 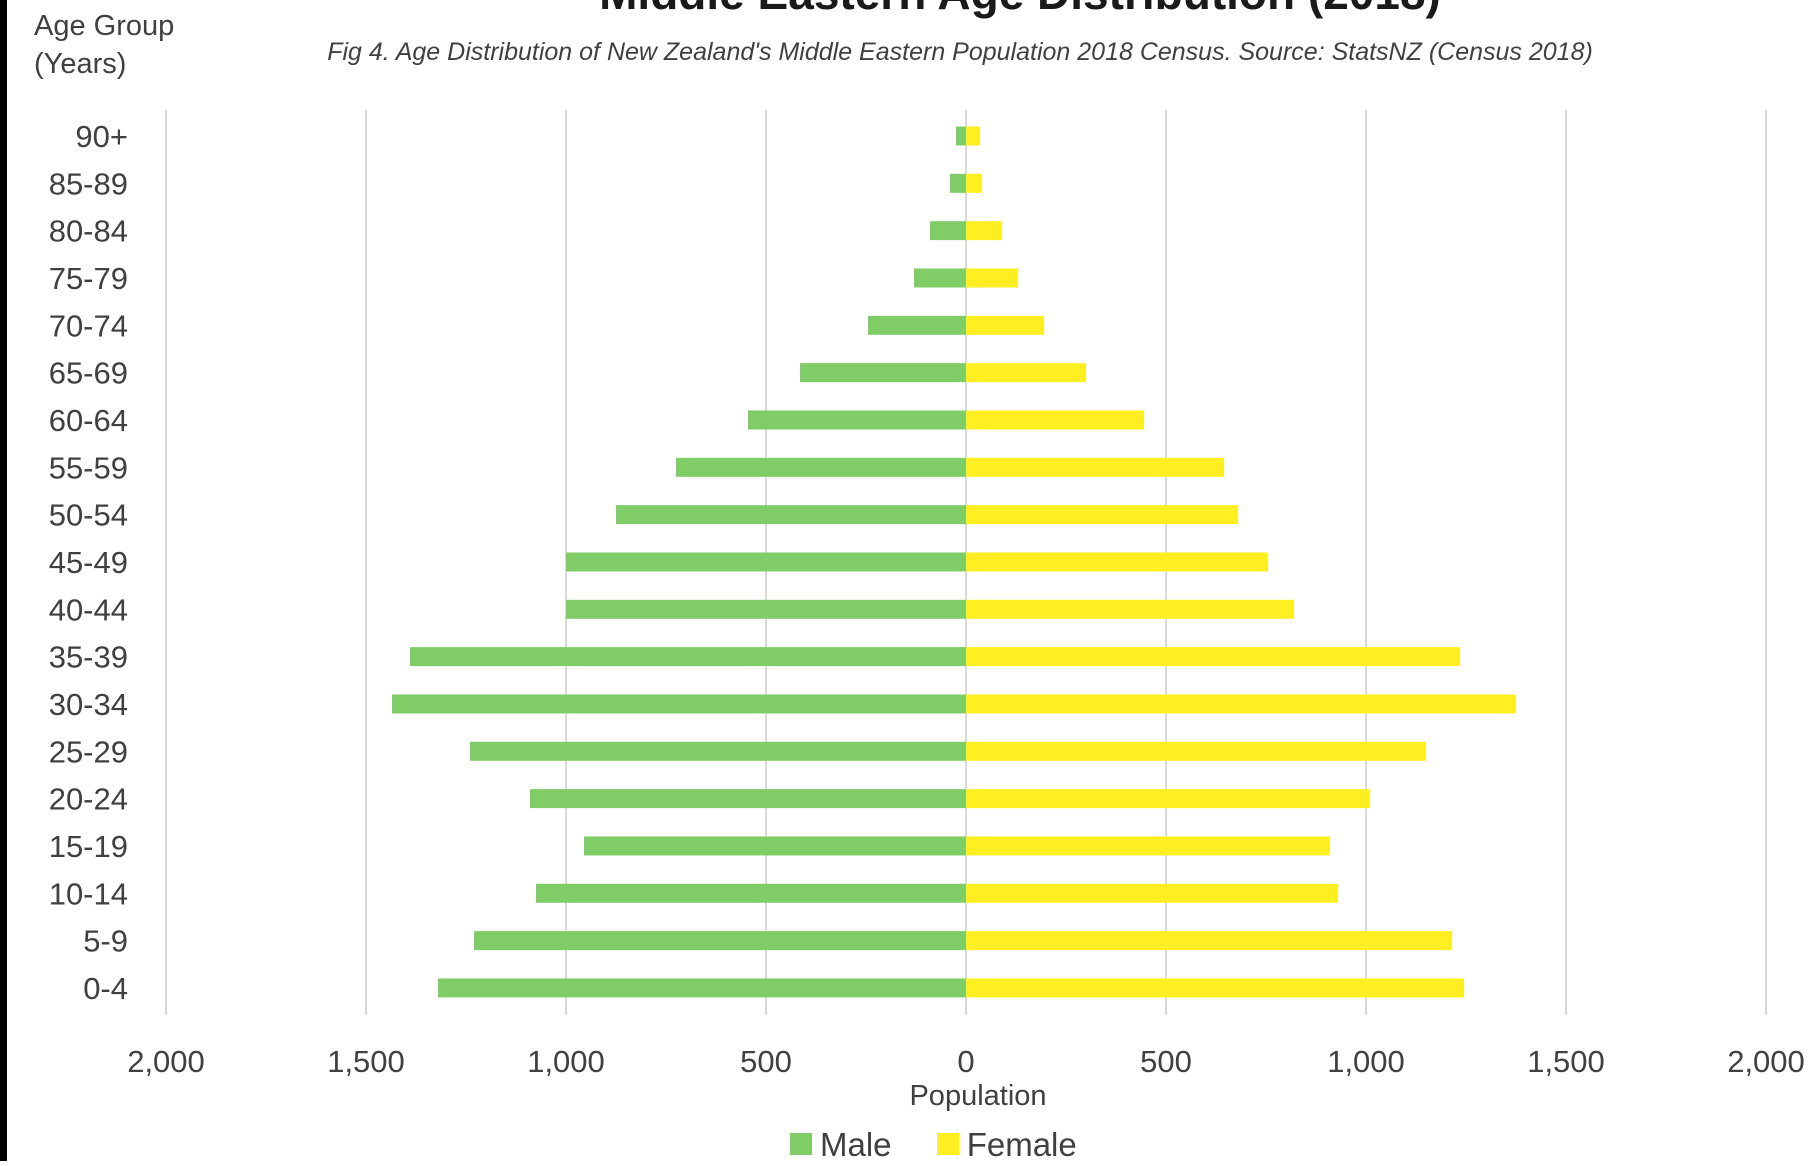 I want to click on y-axis-title-line1: Age Group, so click(x=104, y=26).